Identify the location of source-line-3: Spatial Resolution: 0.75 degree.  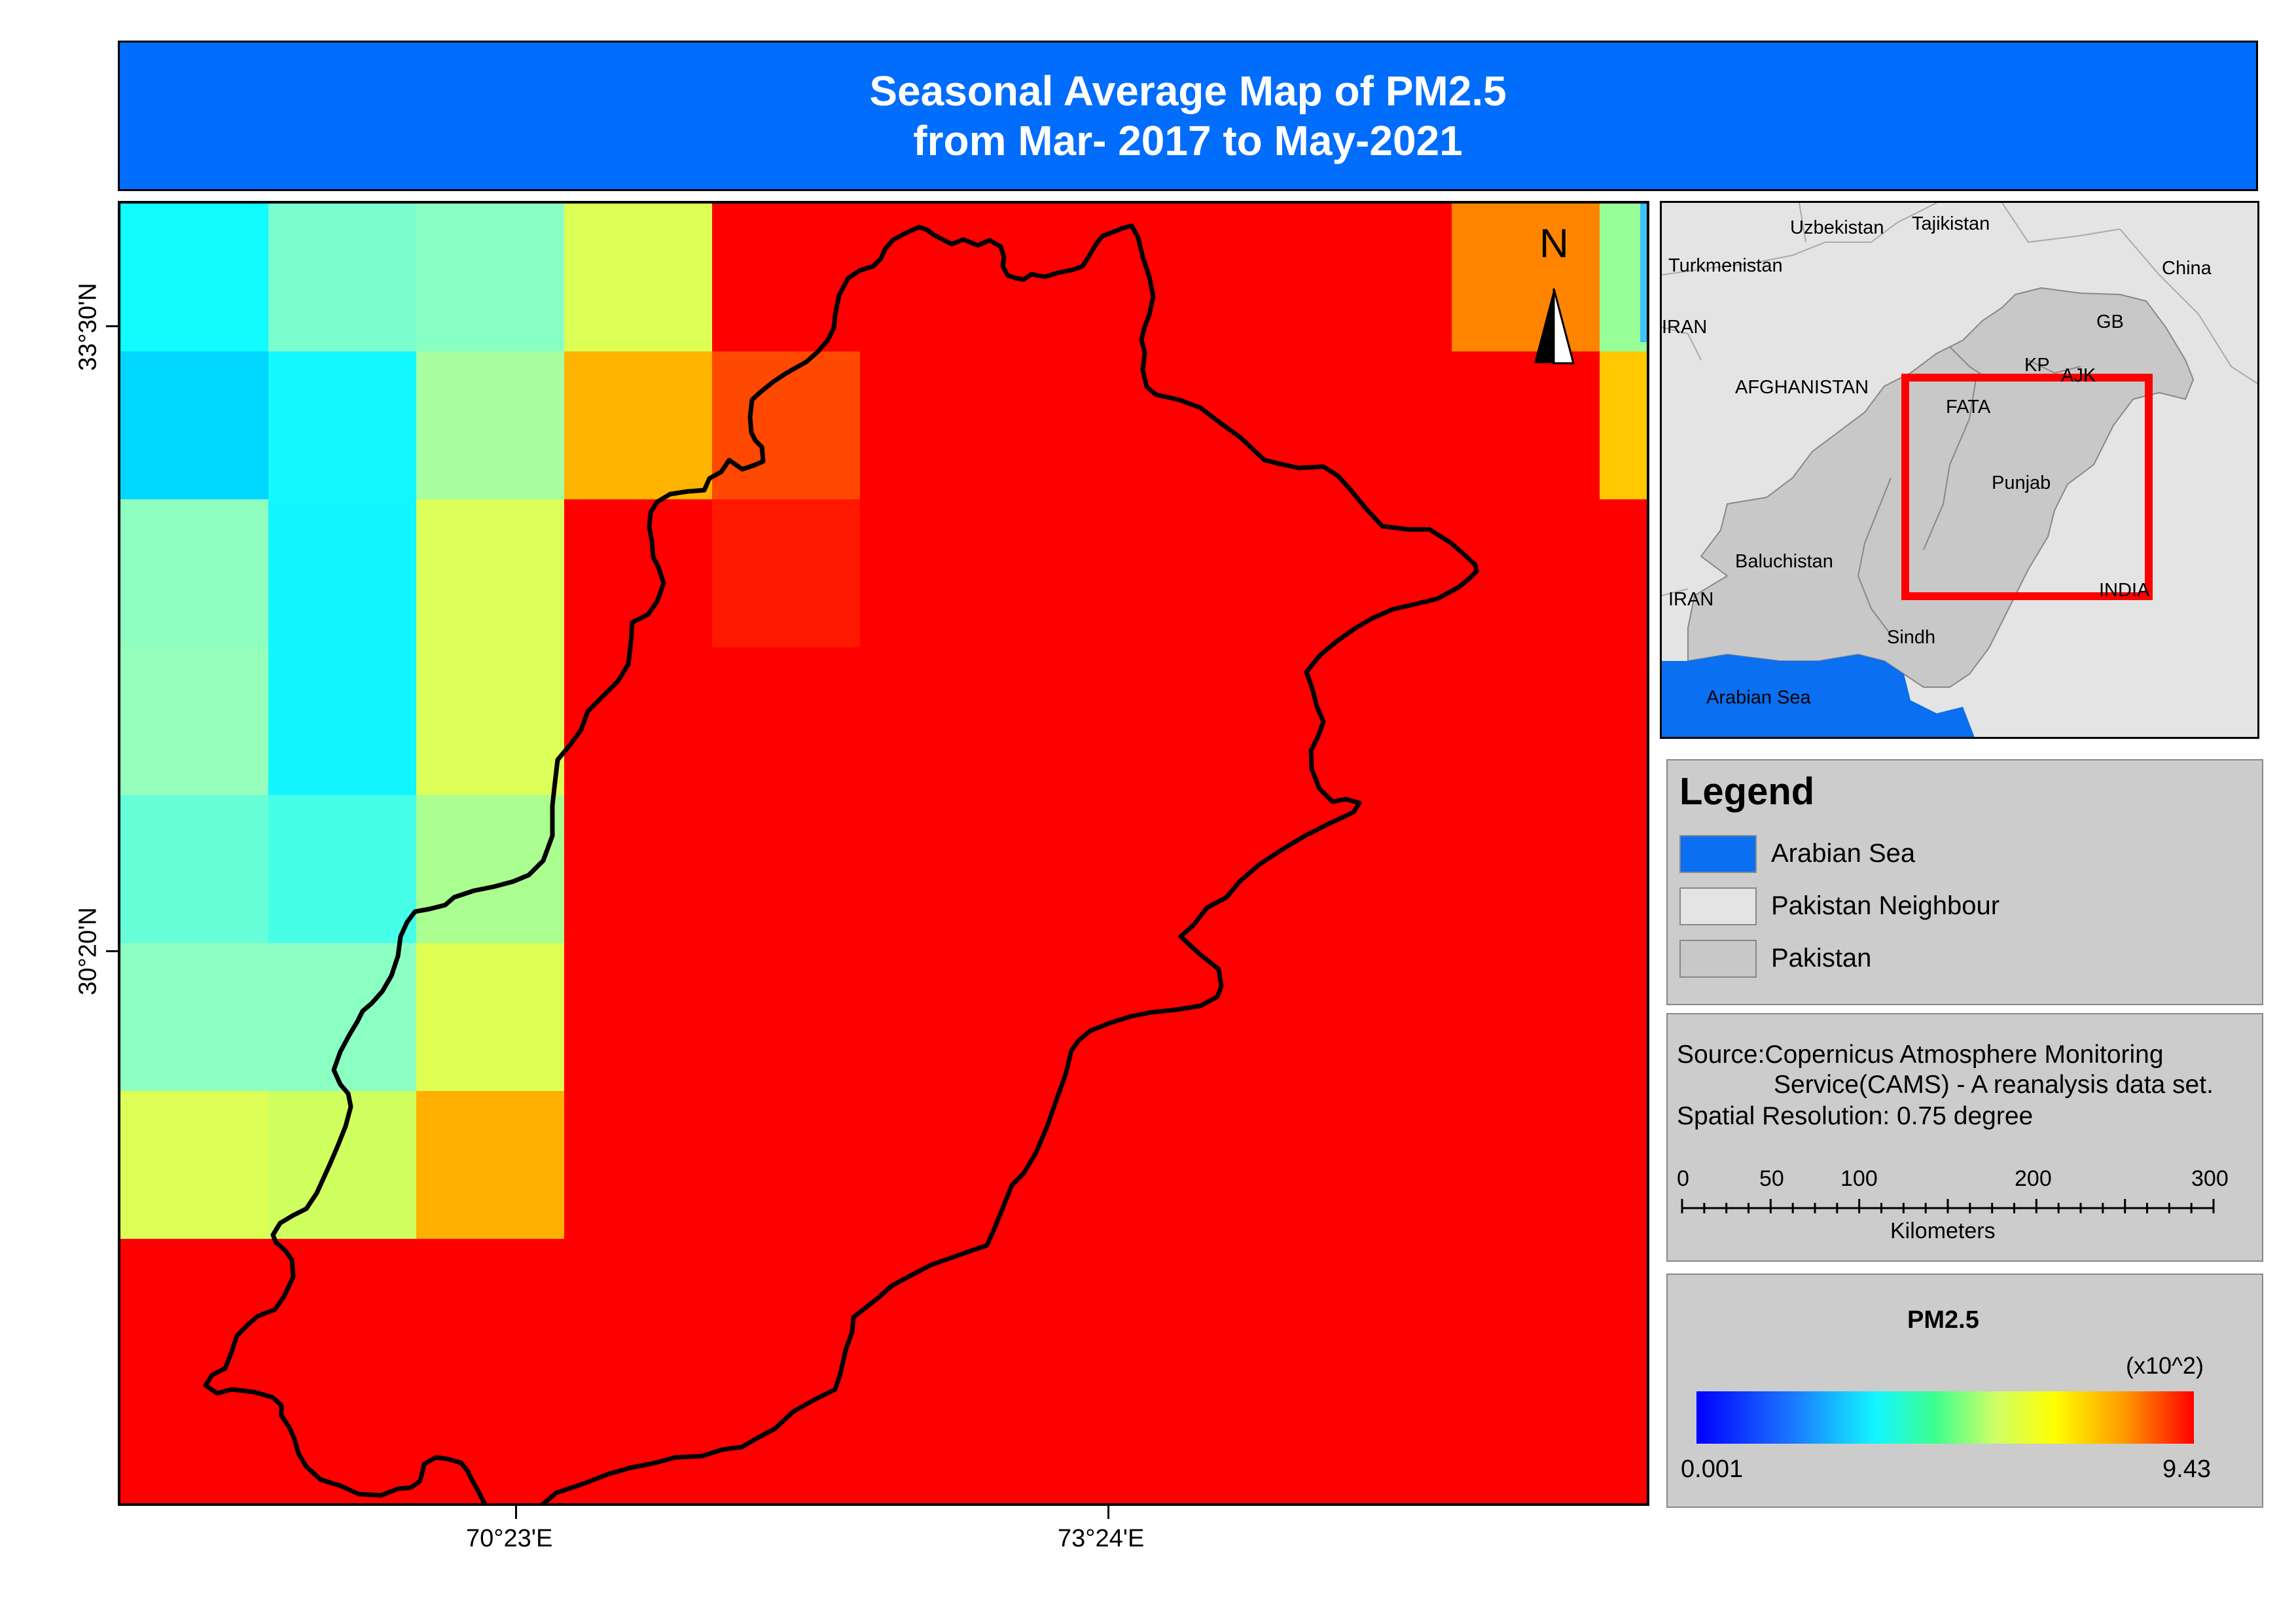
(1855, 1116).